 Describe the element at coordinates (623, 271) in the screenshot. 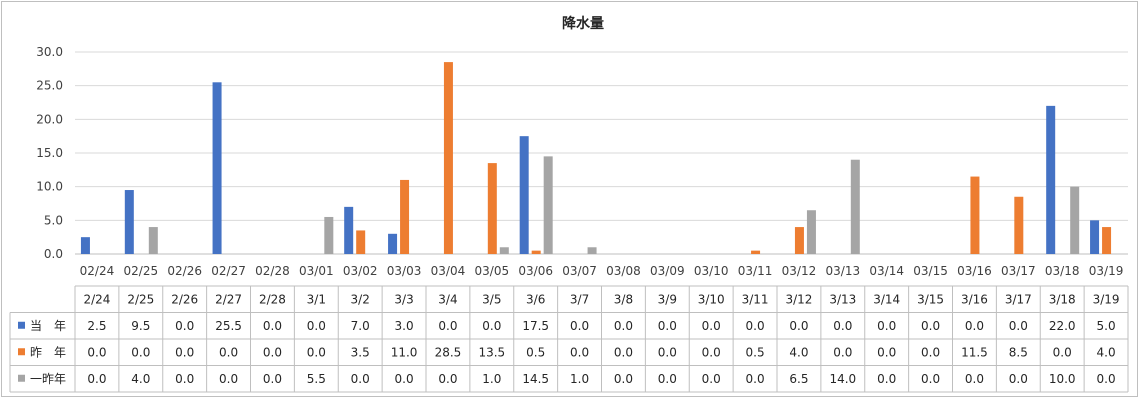

I see `x-tick-label: 03/08` at that location.